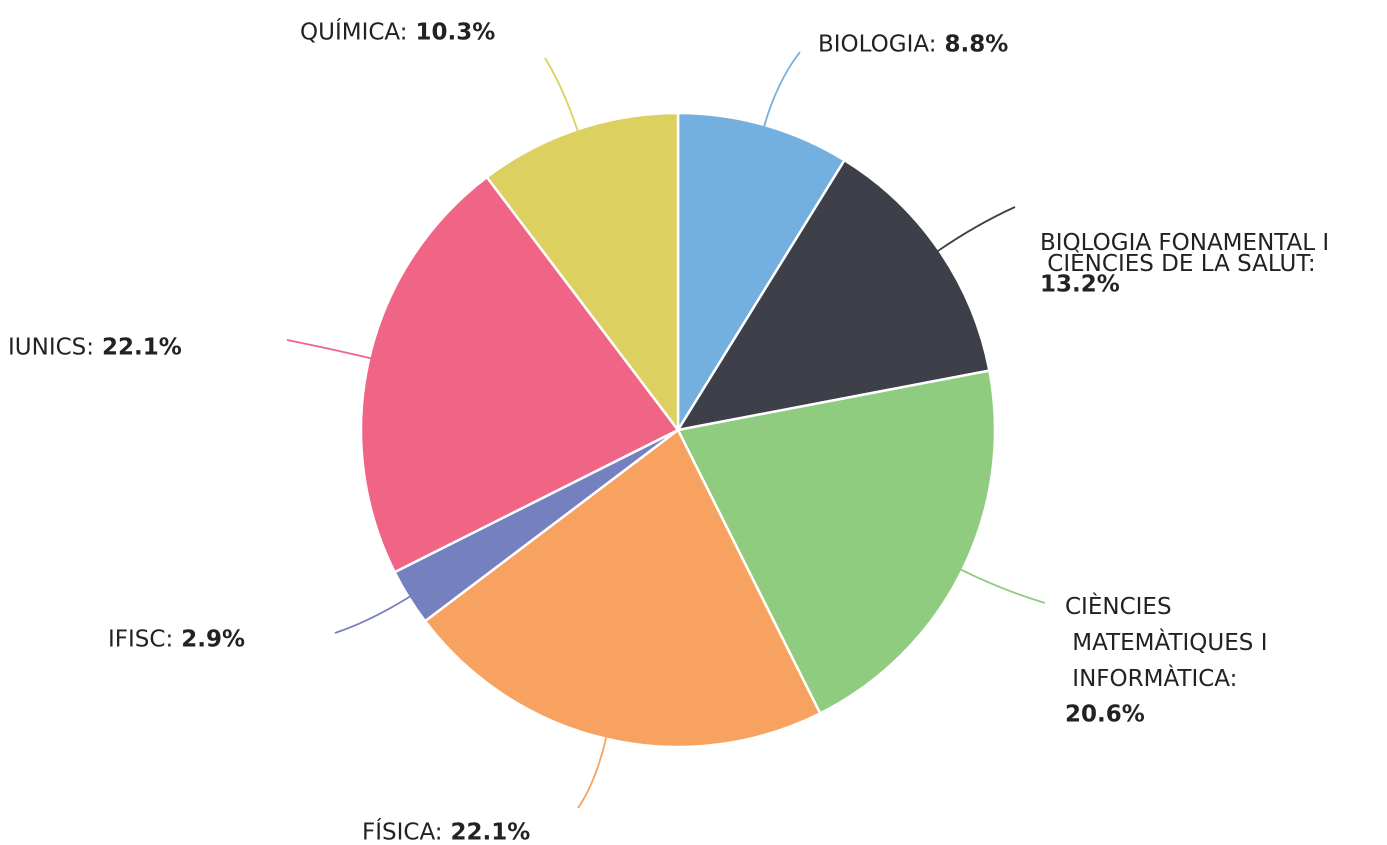 The width and height of the screenshot is (1387, 845). Describe the element at coordinates (976, 45) in the screenshot. I see `value-label: 8.8%` at that location.